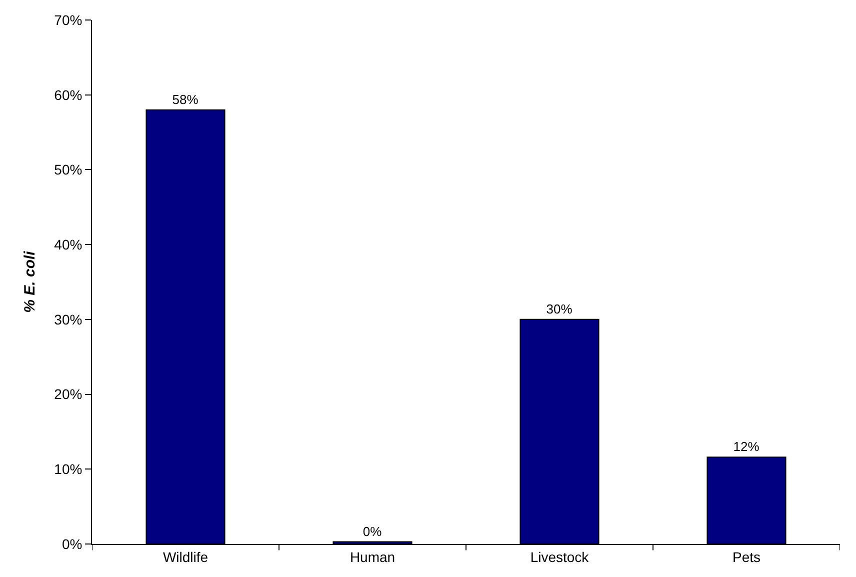  What do you see at coordinates (560, 556) in the screenshot?
I see `x-tick-label: Livestock` at bounding box center [560, 556].